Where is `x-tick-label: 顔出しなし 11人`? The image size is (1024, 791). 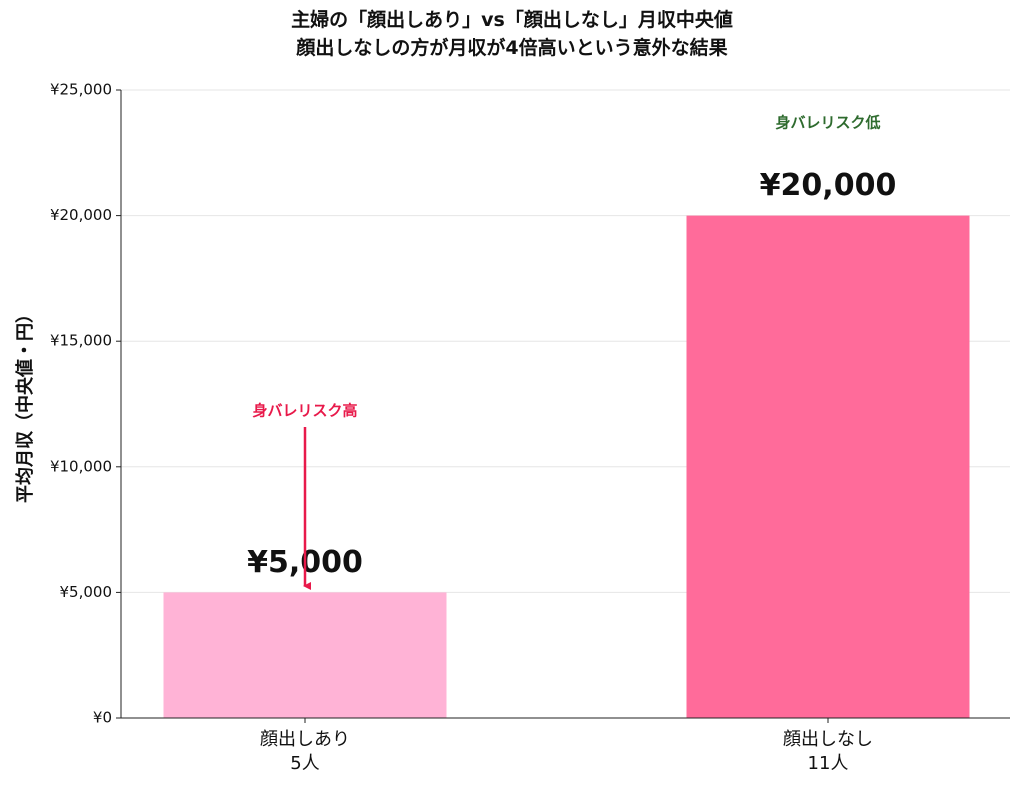 x-tick-label: 顔出しなし 11人 is located at coordinates (828, 751).